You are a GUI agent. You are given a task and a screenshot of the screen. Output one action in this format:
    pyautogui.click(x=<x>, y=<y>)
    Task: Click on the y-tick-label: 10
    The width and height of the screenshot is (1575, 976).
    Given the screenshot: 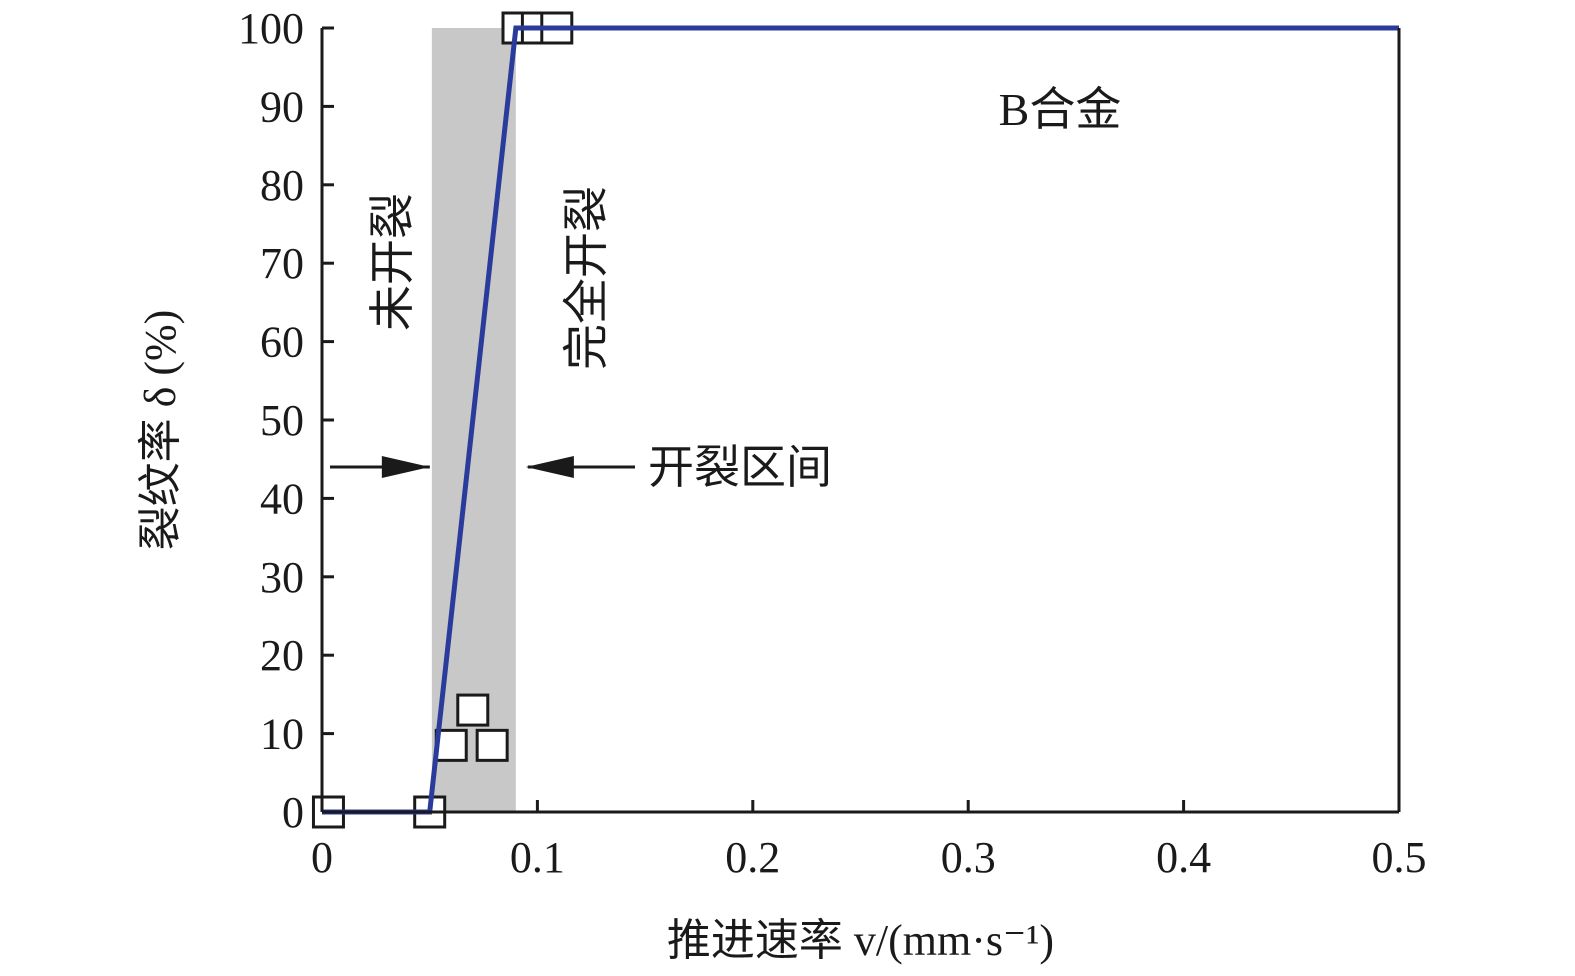 What is the action you would take?
    pyautogui.click(x=282, y=734)
    